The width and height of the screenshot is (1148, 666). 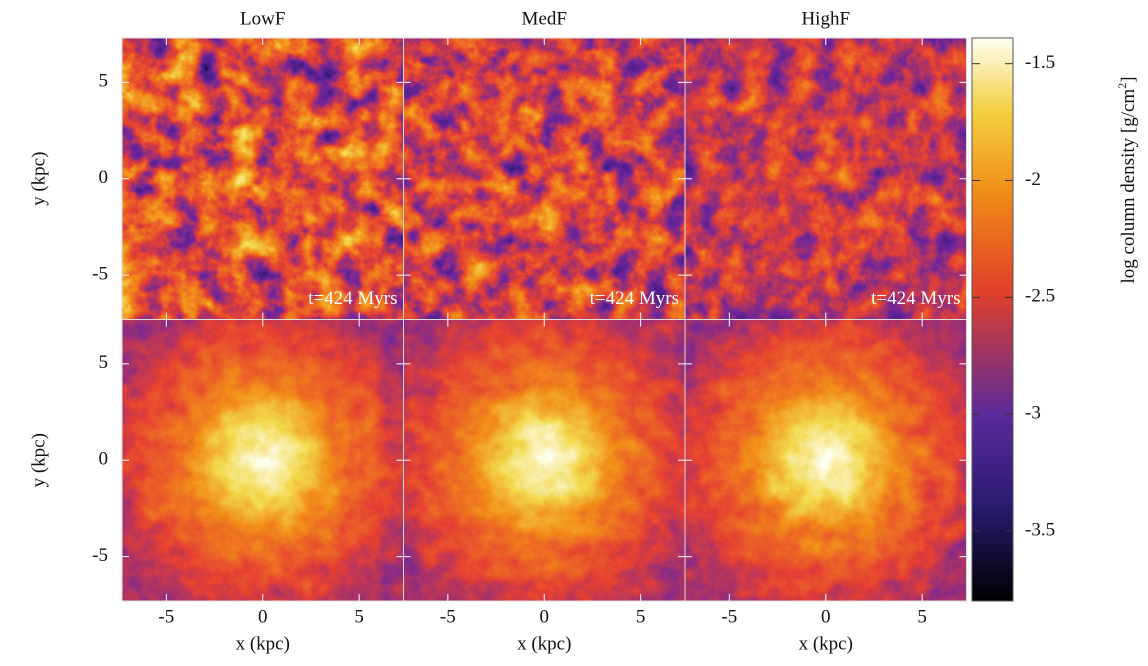 What do you see at coordinates (1128, 186) in the screenshot?
I see `colorbar-label-text: log column density [g/cm` at bounding box center [1128, 186].